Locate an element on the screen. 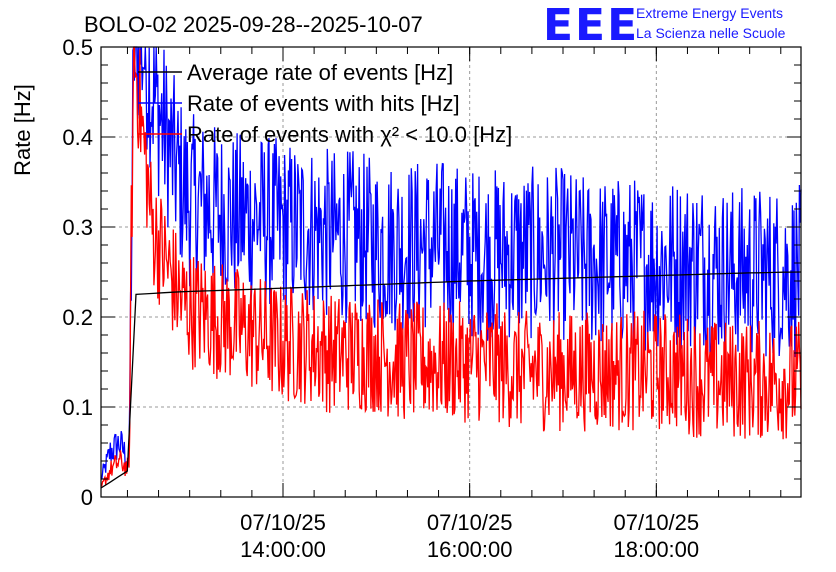  eee-logo-line1: Extreme Energy Events is located at coordinates (709, 13).